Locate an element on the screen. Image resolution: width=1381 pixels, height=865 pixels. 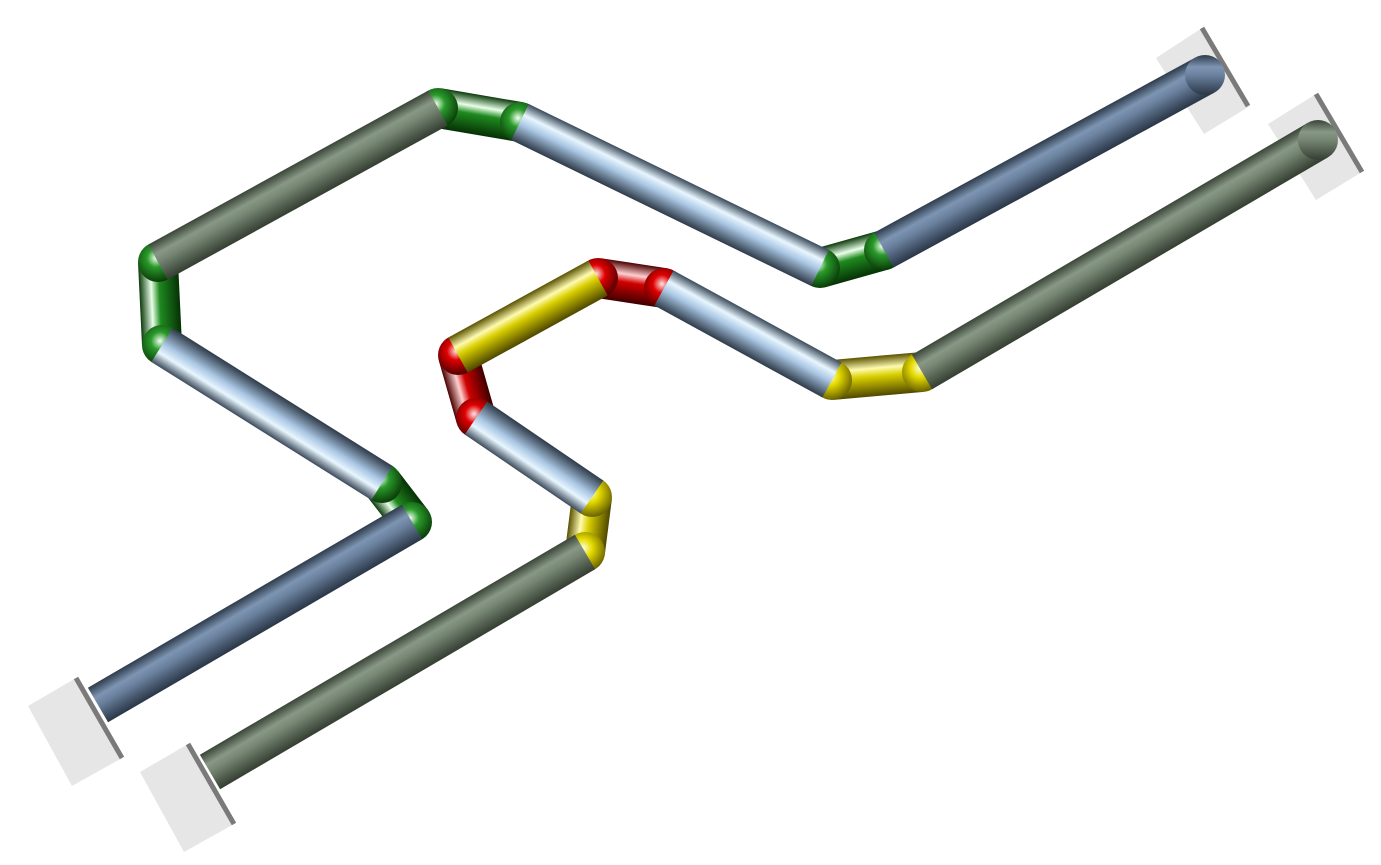
front-straight-lower-left is located at coordinates (397, 662).